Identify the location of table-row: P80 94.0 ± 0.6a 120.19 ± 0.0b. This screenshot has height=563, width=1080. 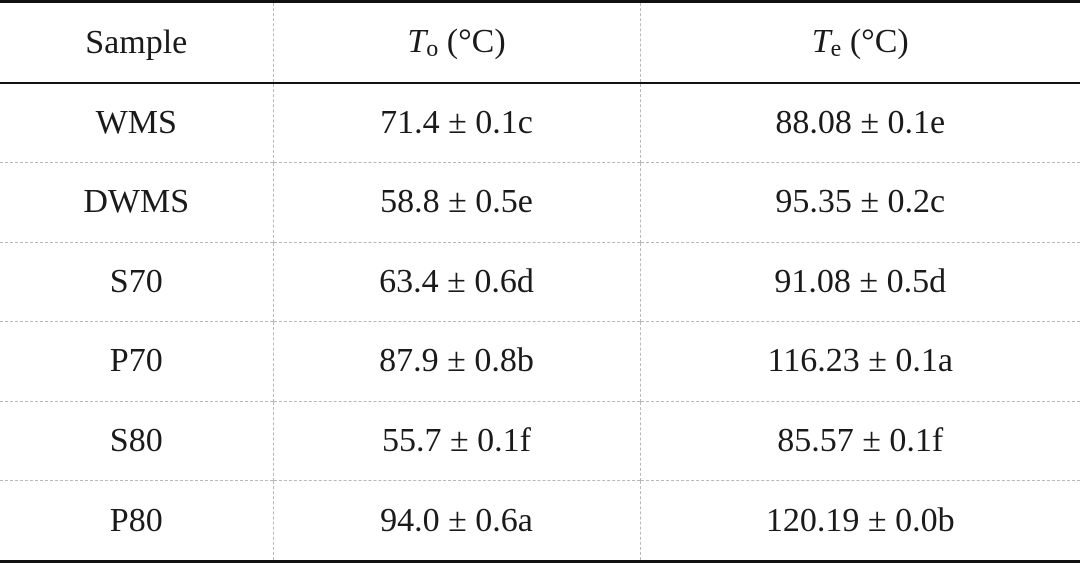
(540, 520).